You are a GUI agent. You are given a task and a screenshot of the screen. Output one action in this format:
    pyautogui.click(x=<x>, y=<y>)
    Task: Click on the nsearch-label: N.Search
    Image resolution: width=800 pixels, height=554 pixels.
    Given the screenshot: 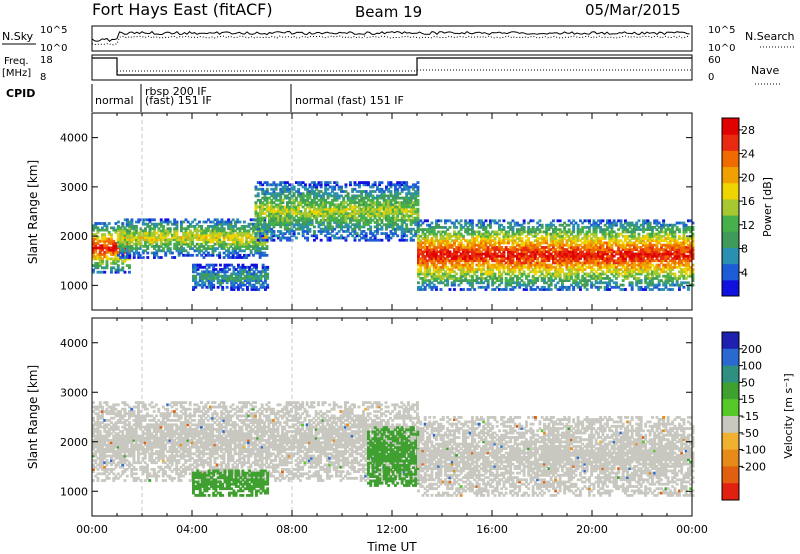 What is the action you would take?
    pyautogui.click(x=770, y=36)
    